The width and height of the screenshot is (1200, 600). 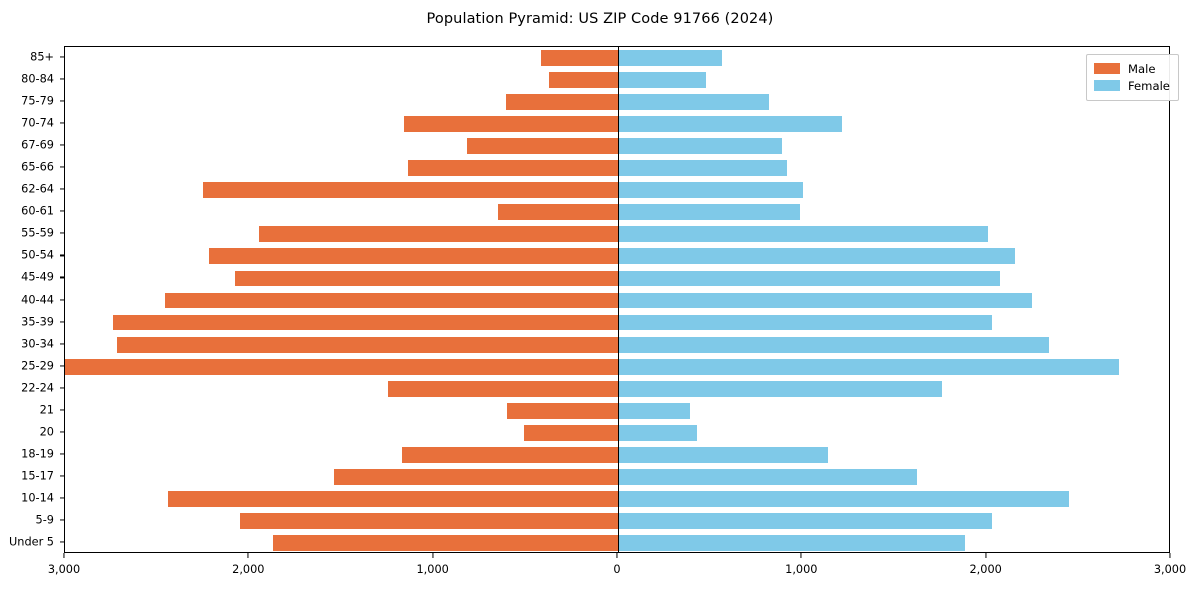 What do you see at coordinates (42, 57) in the screenshot?
I see `y-tick-label: 85+` at bounding box center [42, 57].